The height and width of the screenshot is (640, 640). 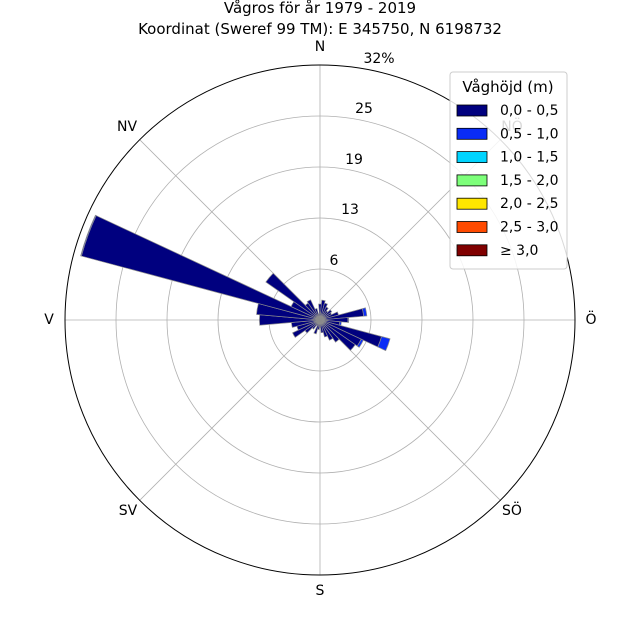 I want to click on direction-label: V, so click(x=49, y=320).